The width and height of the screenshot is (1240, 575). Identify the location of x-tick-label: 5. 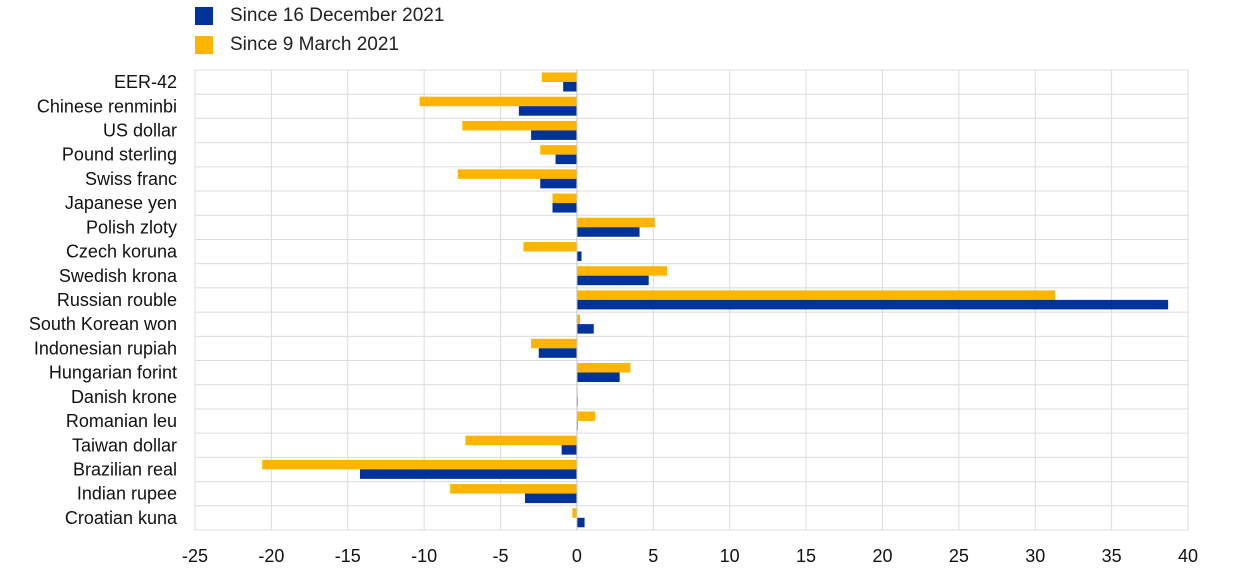
(653, 556).